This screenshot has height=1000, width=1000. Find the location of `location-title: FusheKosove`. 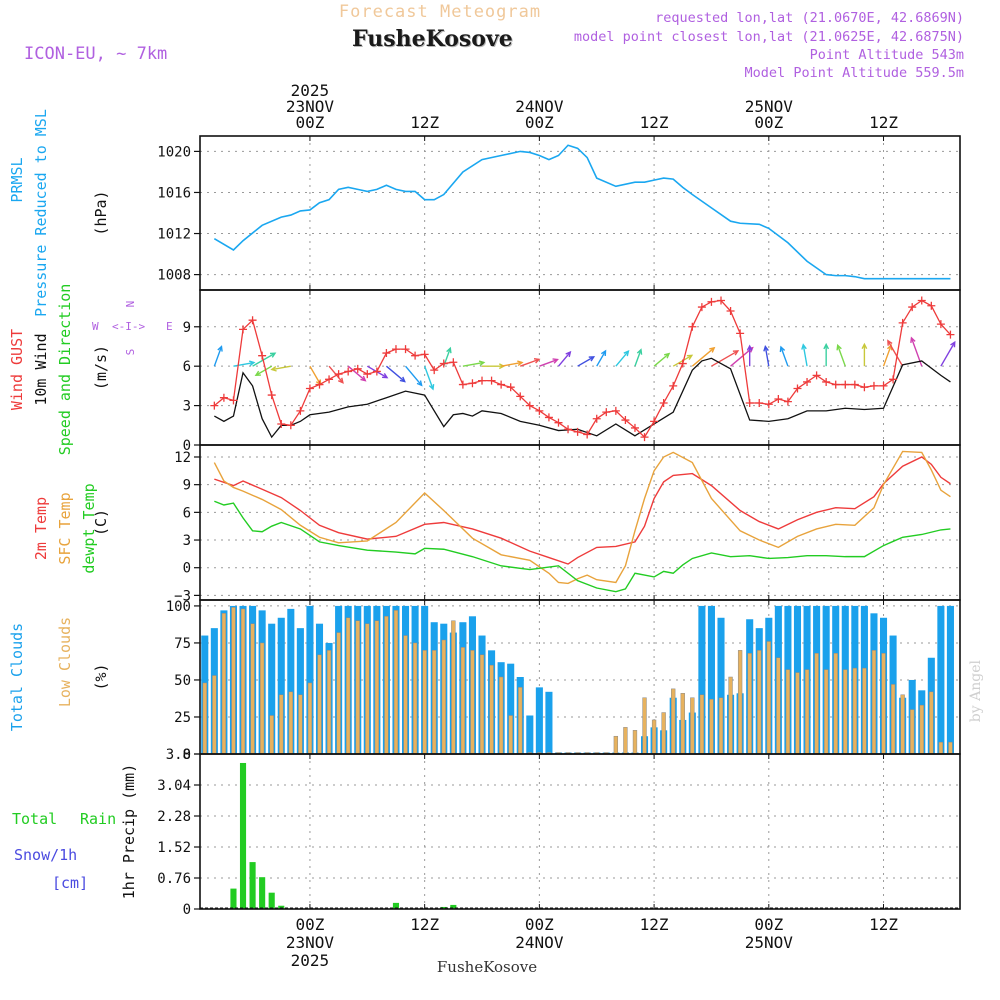

location-title: FusheKosove is located at coordinates (432, 39).